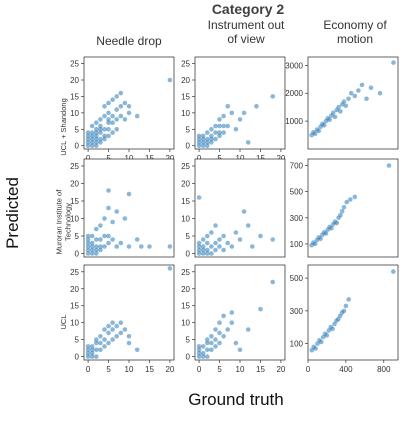  I want to click on column-header-needle-drop: Needle drop, so click(129, 41).